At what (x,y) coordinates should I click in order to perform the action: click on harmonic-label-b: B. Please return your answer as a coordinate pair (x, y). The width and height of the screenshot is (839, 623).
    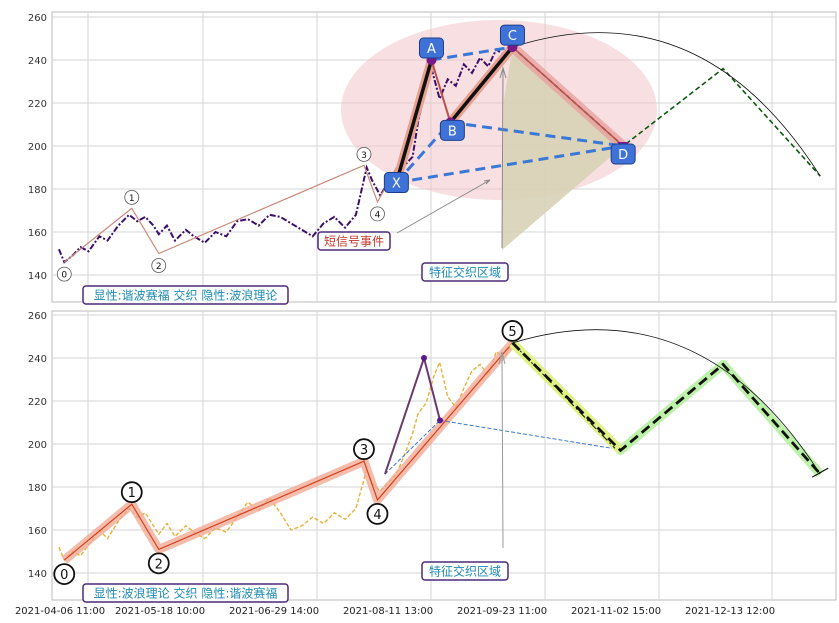
    Looking at the image, I should click on (452, 131).